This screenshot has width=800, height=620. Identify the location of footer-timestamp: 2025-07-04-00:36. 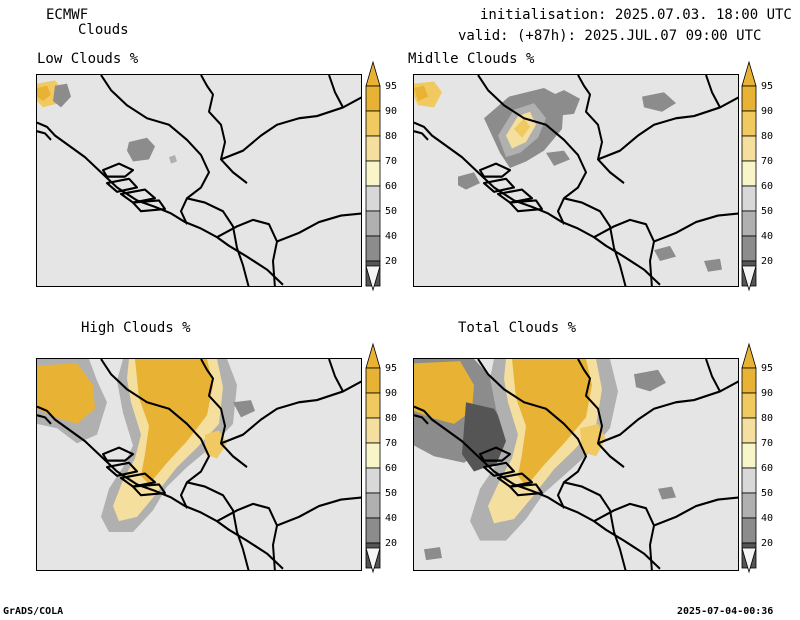
(725, 611).